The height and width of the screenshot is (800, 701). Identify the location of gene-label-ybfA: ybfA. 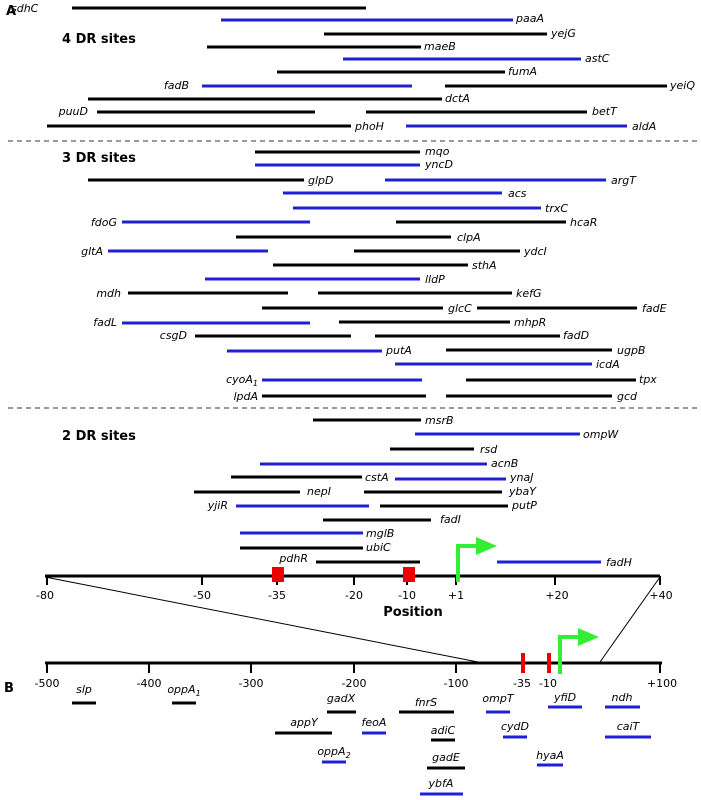
(441, 783).